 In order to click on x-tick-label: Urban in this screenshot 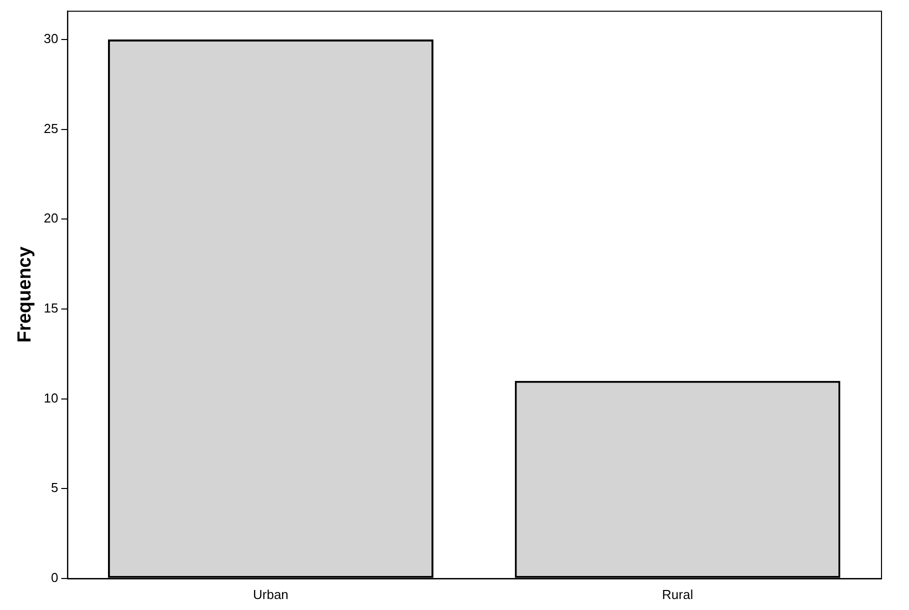, I will do `click(270, 594)`.